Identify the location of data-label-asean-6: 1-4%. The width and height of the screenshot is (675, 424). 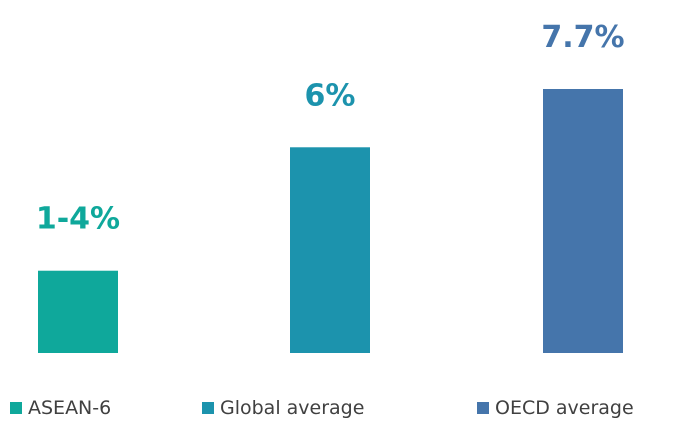
(78, 219).